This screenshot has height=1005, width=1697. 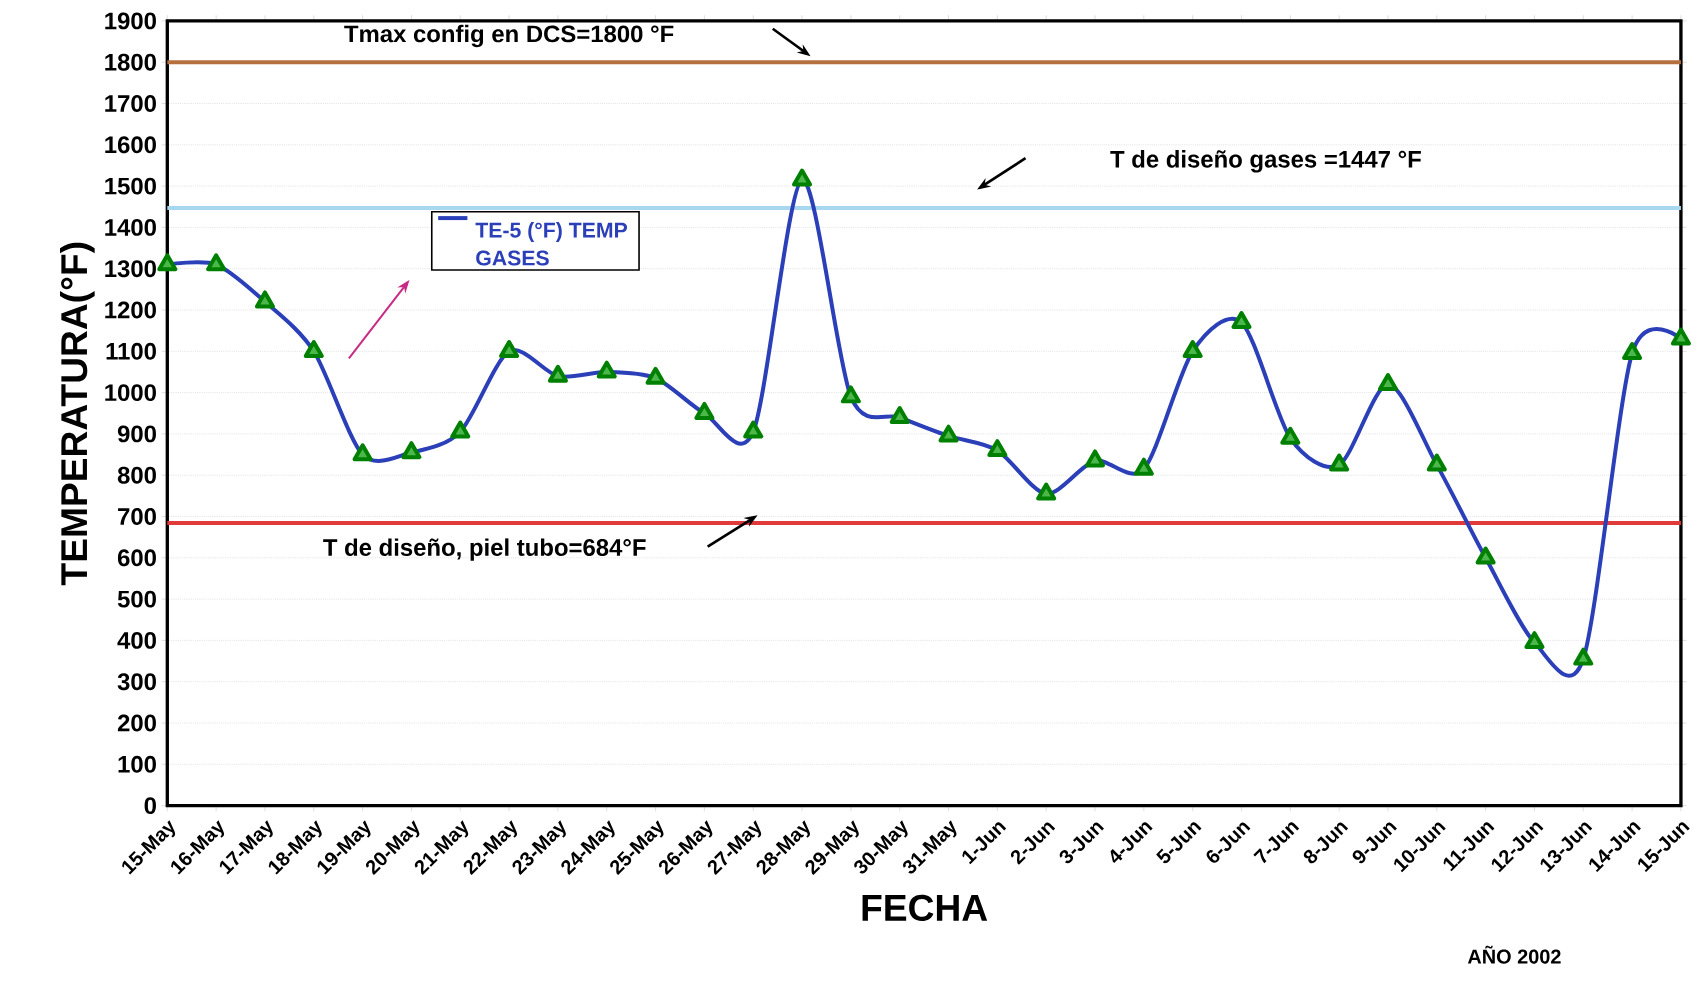 What do you see at coordinates (130, 186) in the screenshot?
I see `y-tick-label: 1500` at bounding box center [130, 186].